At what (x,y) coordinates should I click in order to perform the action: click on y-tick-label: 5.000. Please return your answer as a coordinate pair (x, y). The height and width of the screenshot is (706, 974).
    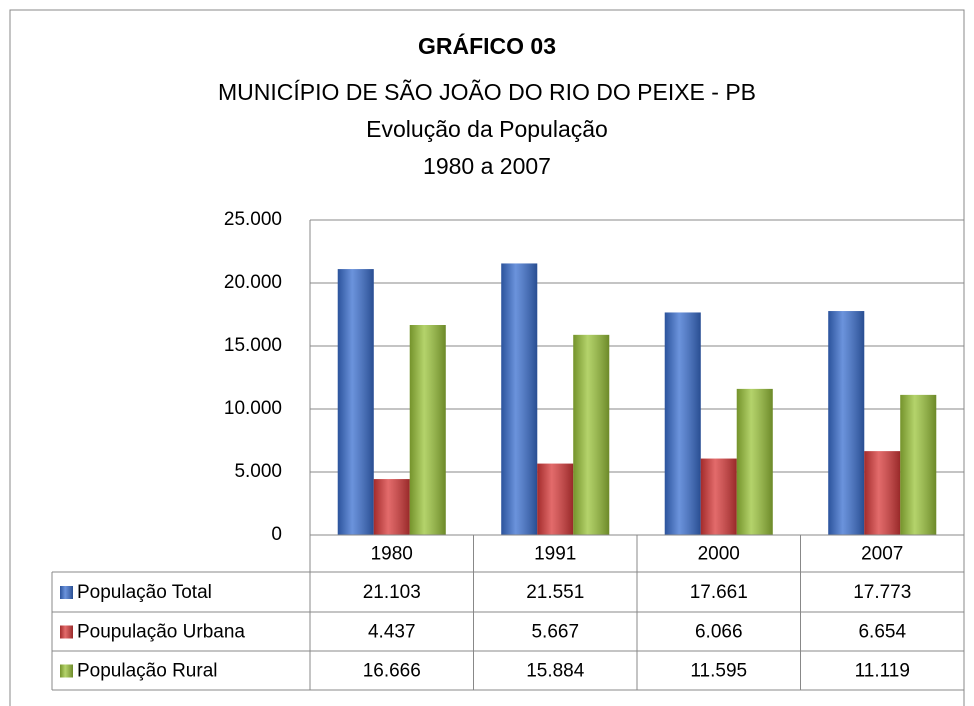
    Looking at the image, I should click on (258, 471).